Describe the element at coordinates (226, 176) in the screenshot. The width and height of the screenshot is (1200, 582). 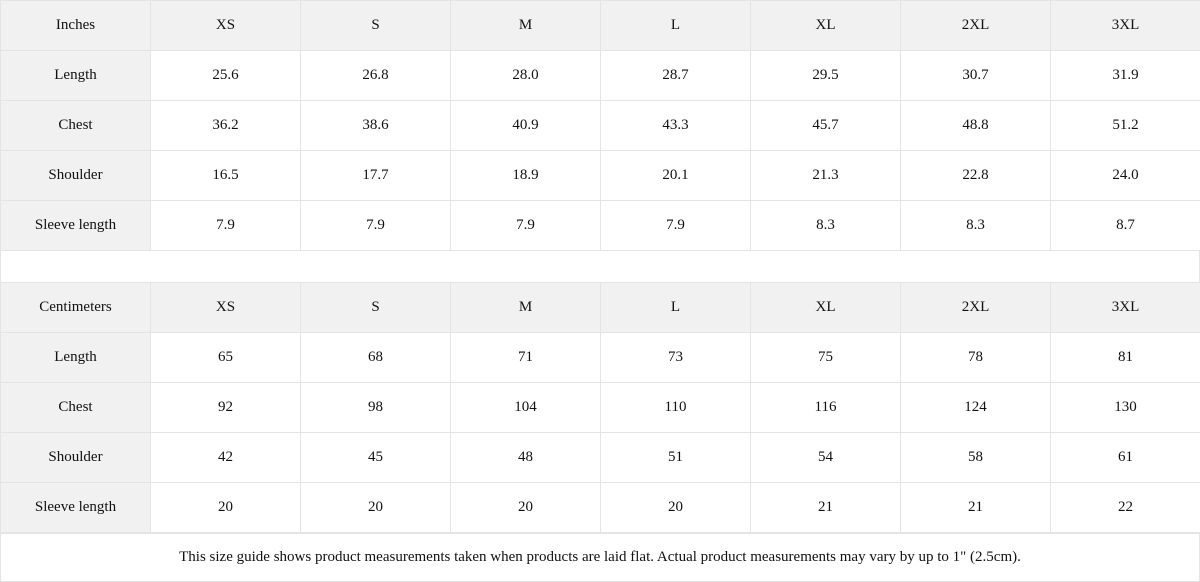
I see `cell-shoulder-xs: 16.5` at that location.